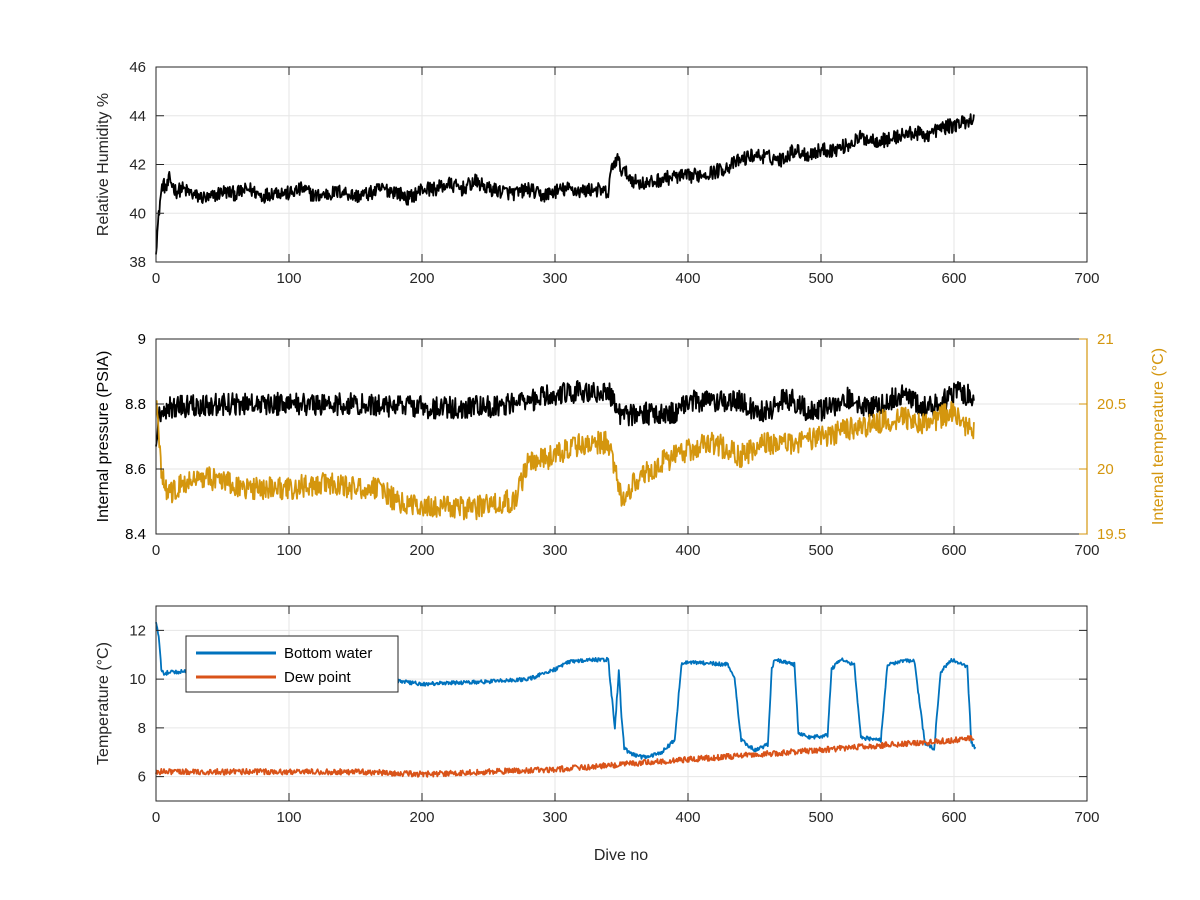  What do you see at coordinates (103, 703) in the screenshot?
I see `y-axis-label: Temperature (°C)` at bounding box center [103, 703].